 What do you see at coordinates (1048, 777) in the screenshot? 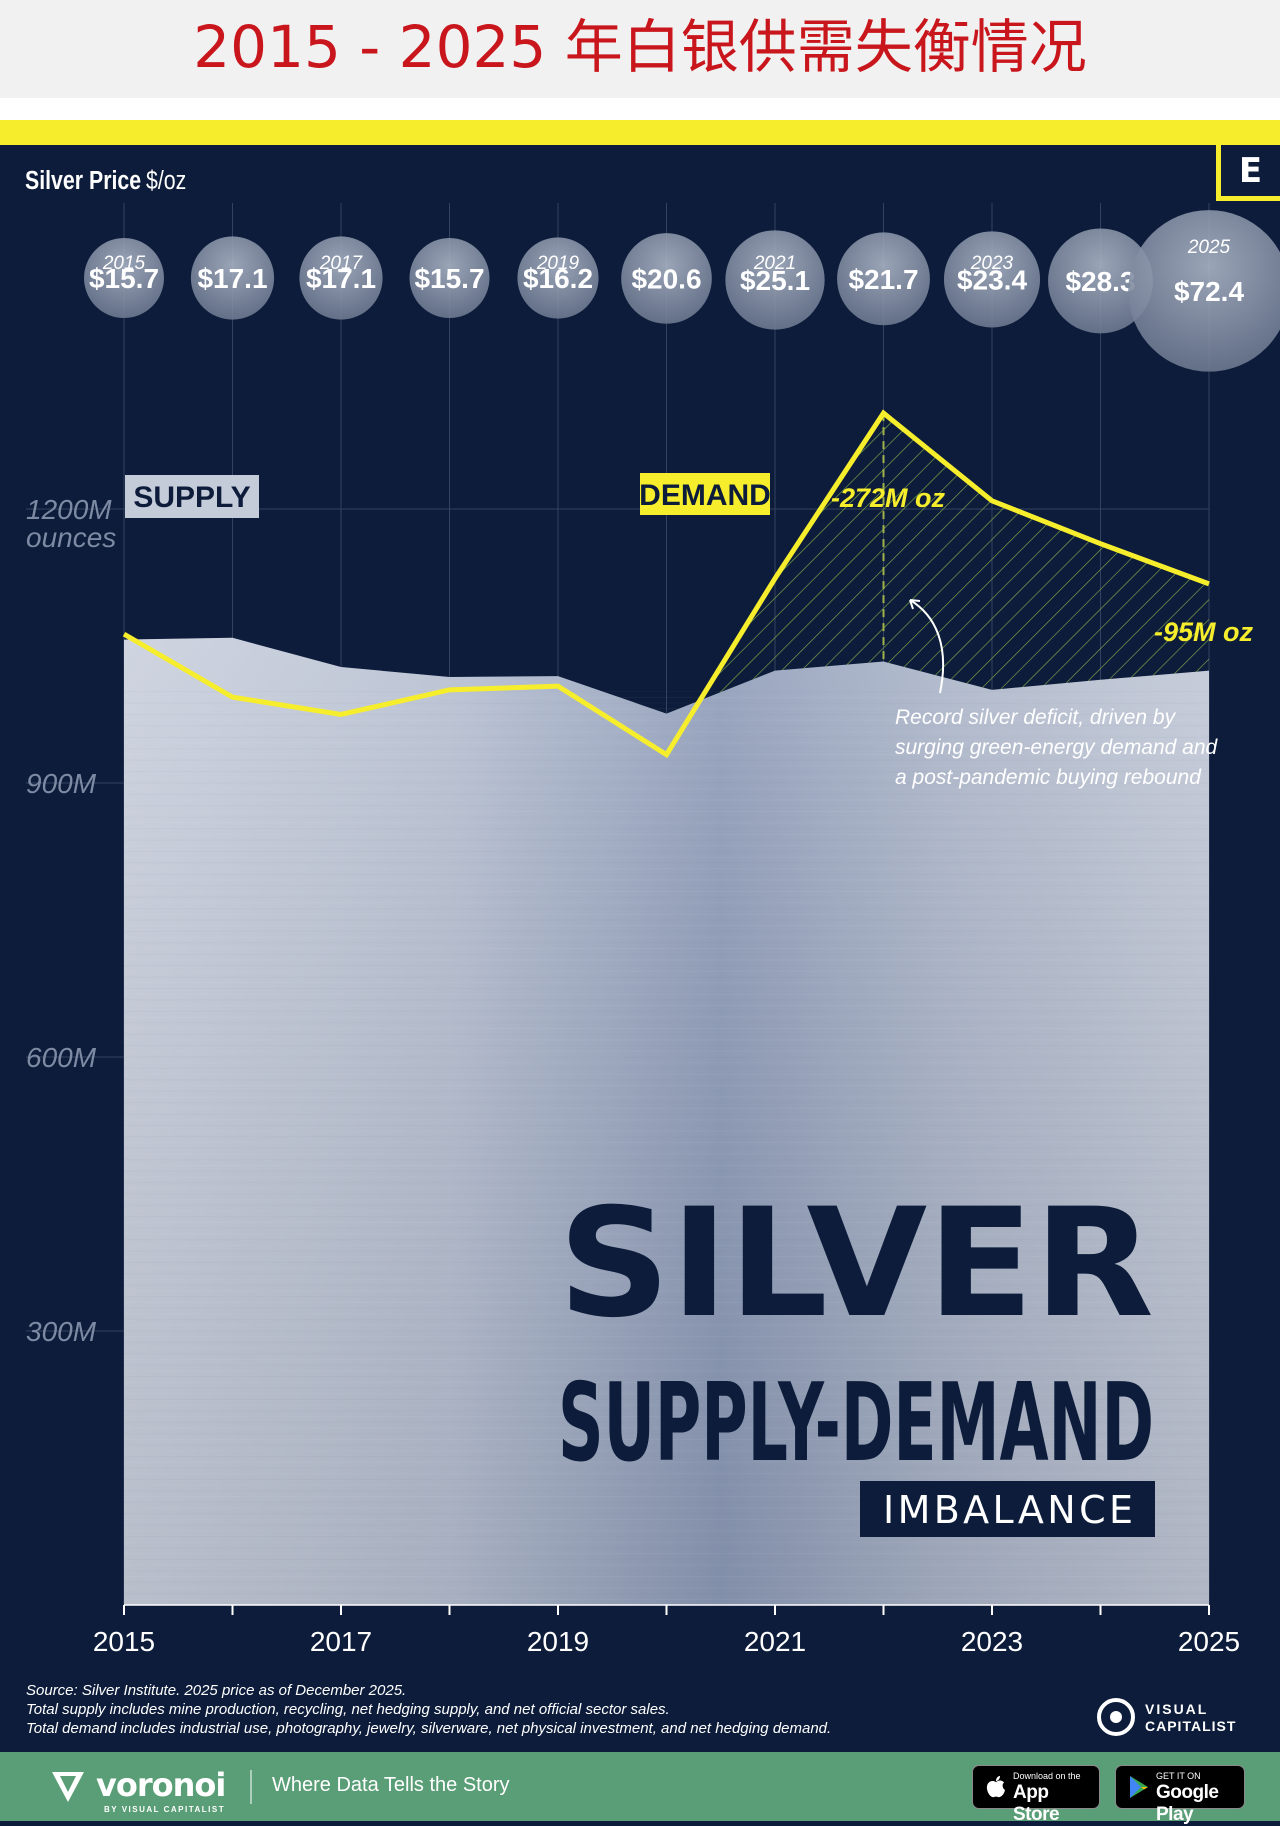
I see `annotation-note-line: a post-pandemic buying rebound` at bounding box center [1048, 777].